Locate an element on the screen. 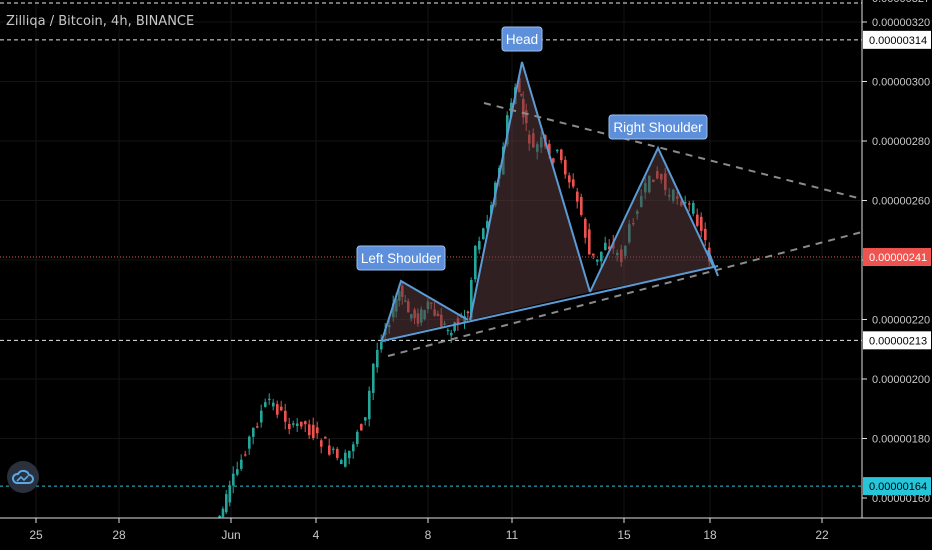  time-tick-label: 15 is located at coordinates (624, 535).